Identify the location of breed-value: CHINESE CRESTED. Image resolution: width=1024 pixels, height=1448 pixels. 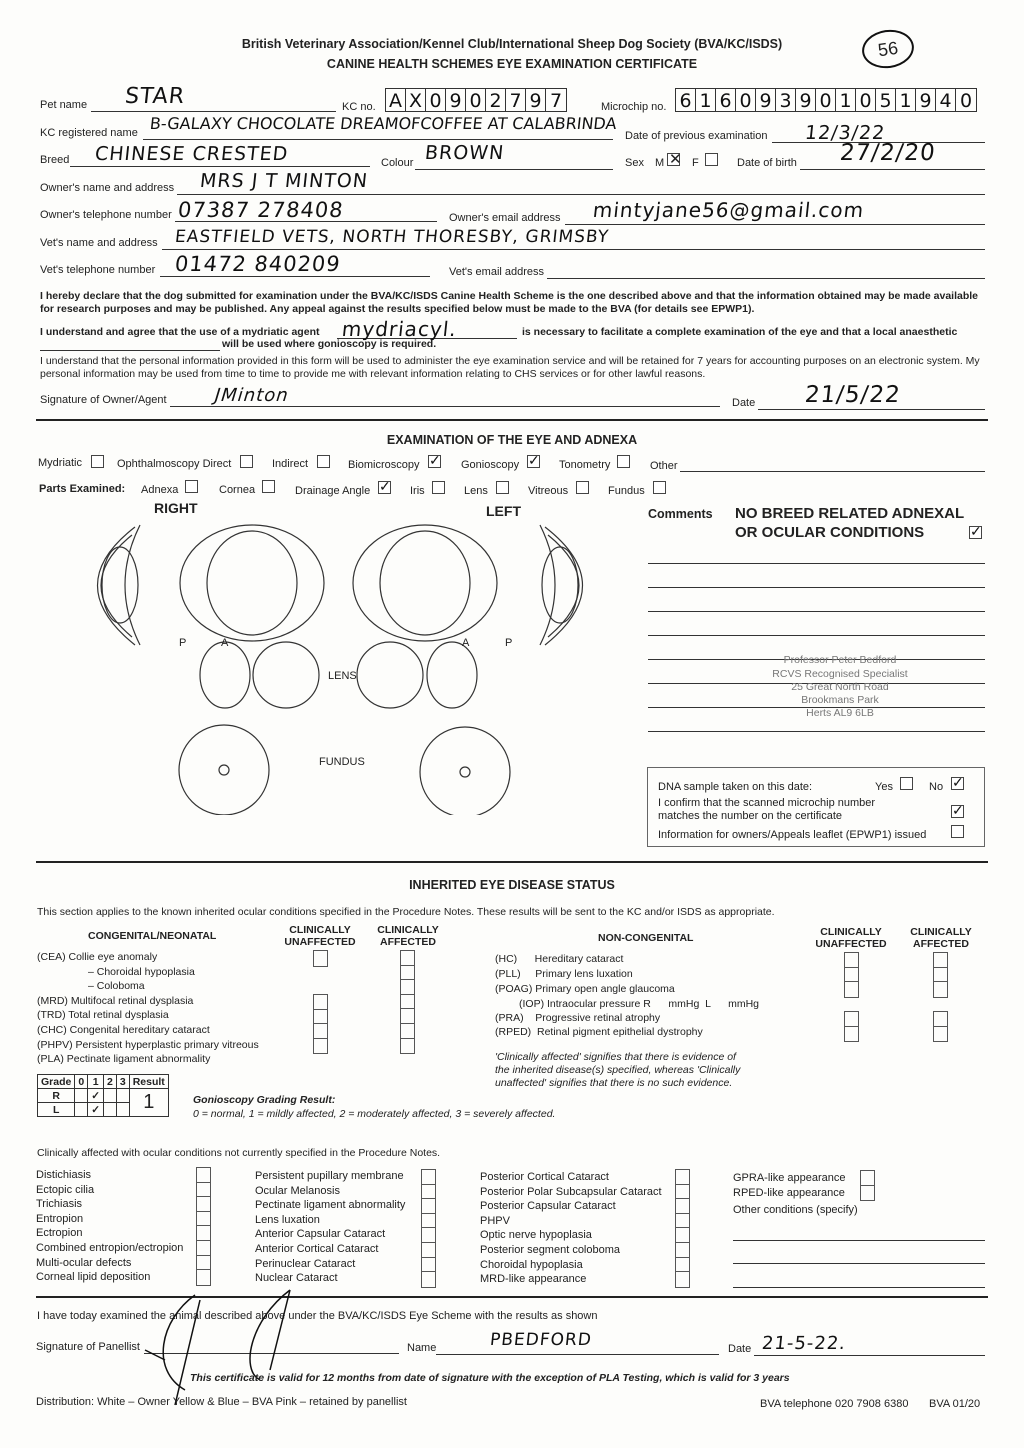
(191, 154).